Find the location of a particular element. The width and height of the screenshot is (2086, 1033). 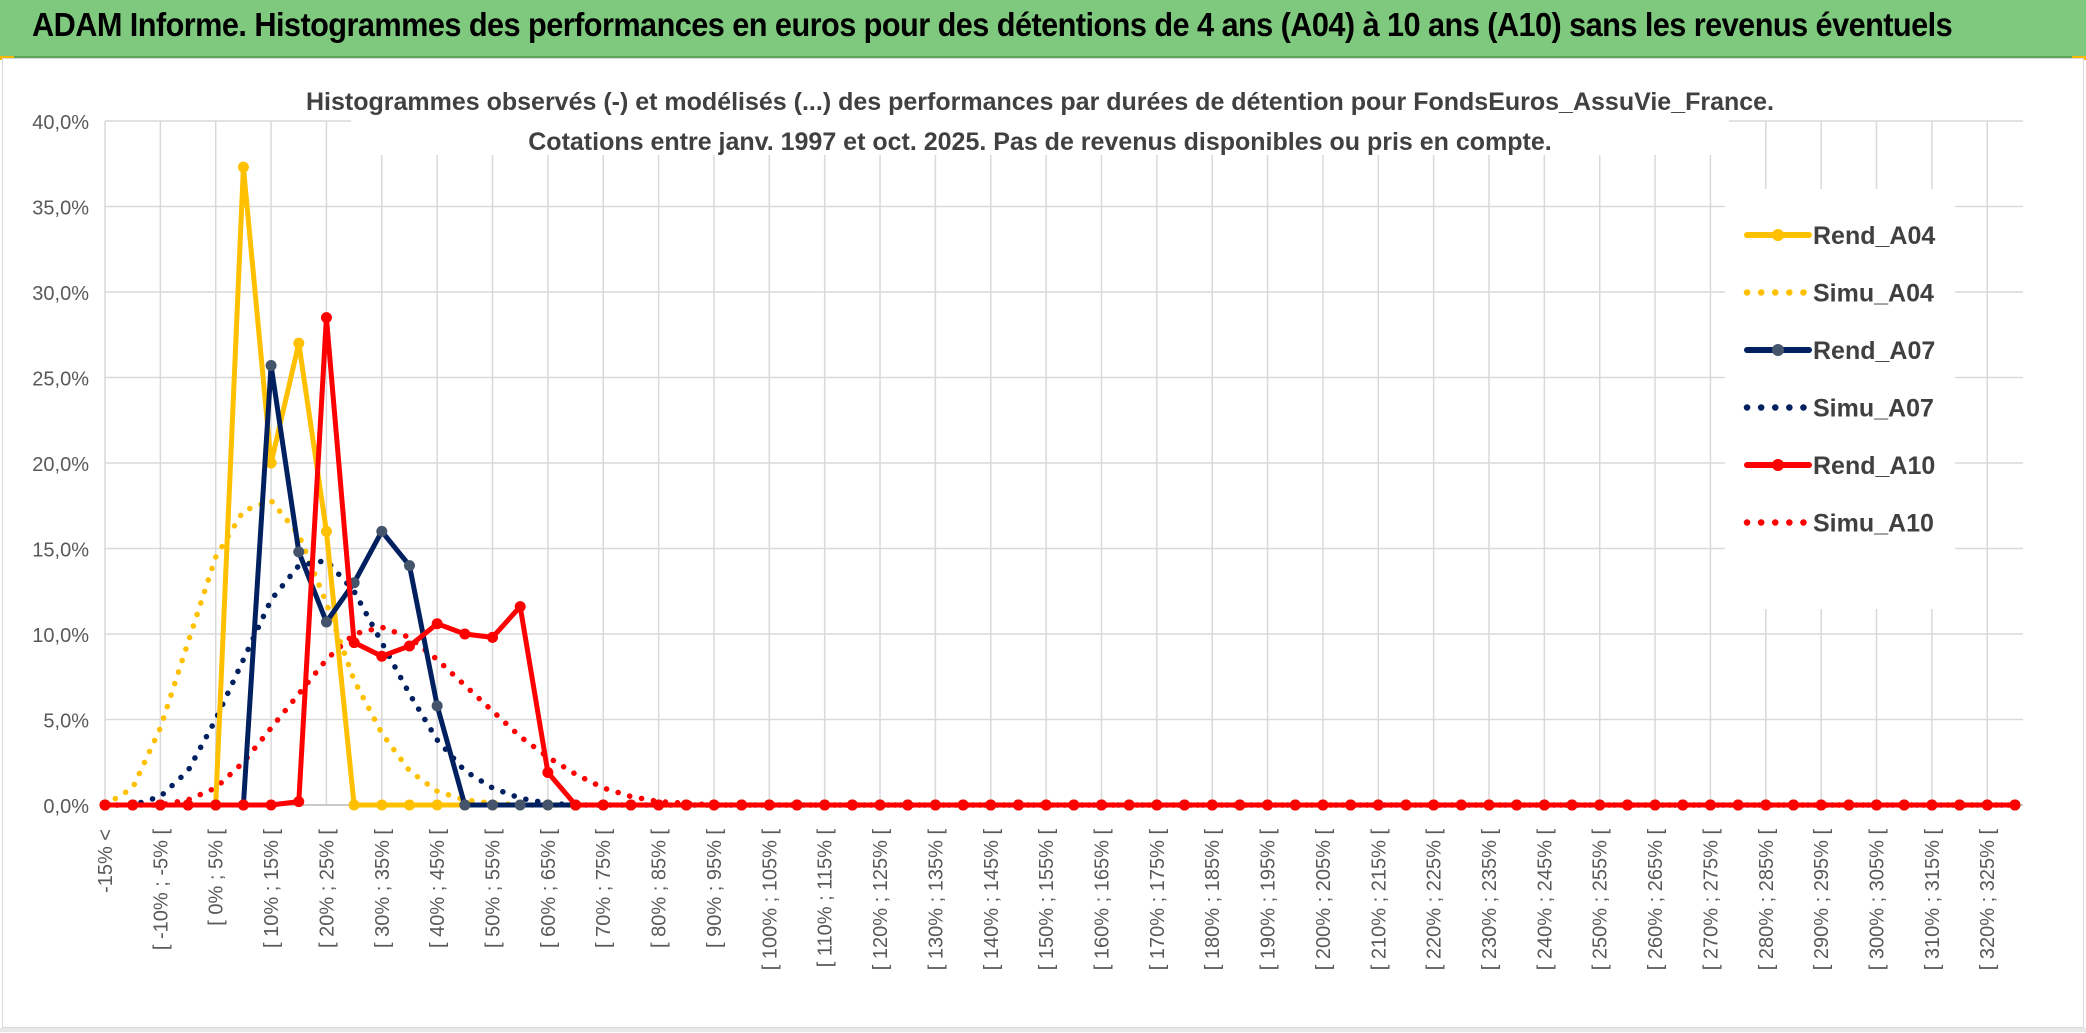

y-tick-label: 20,0% is located at coordinates (60, 465).